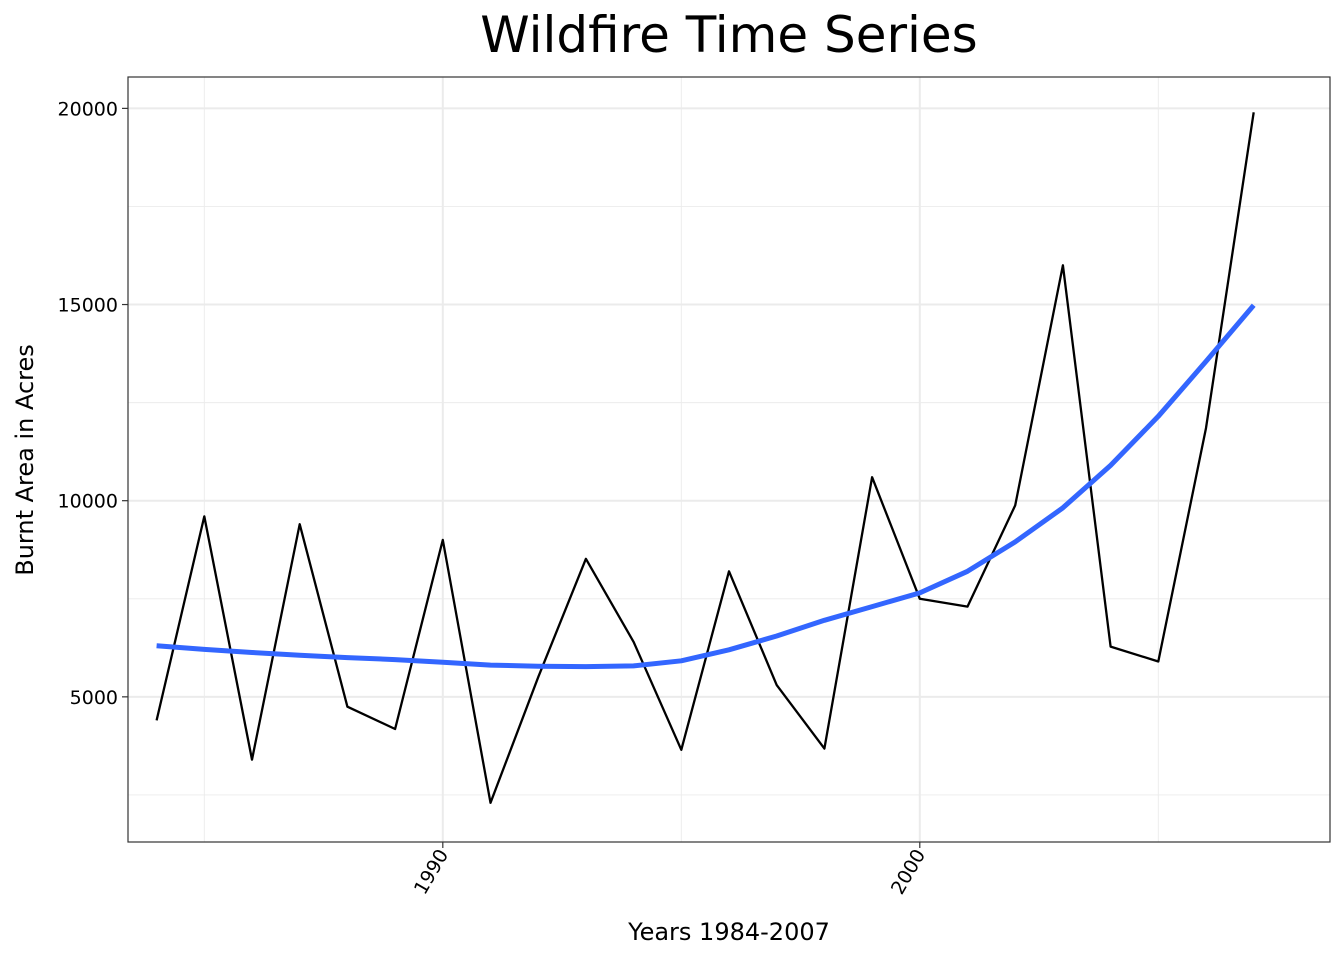 The width and height of the screenshot is (1344, 960). I want to click on y-tick-label: 5000, so click(94, 698).